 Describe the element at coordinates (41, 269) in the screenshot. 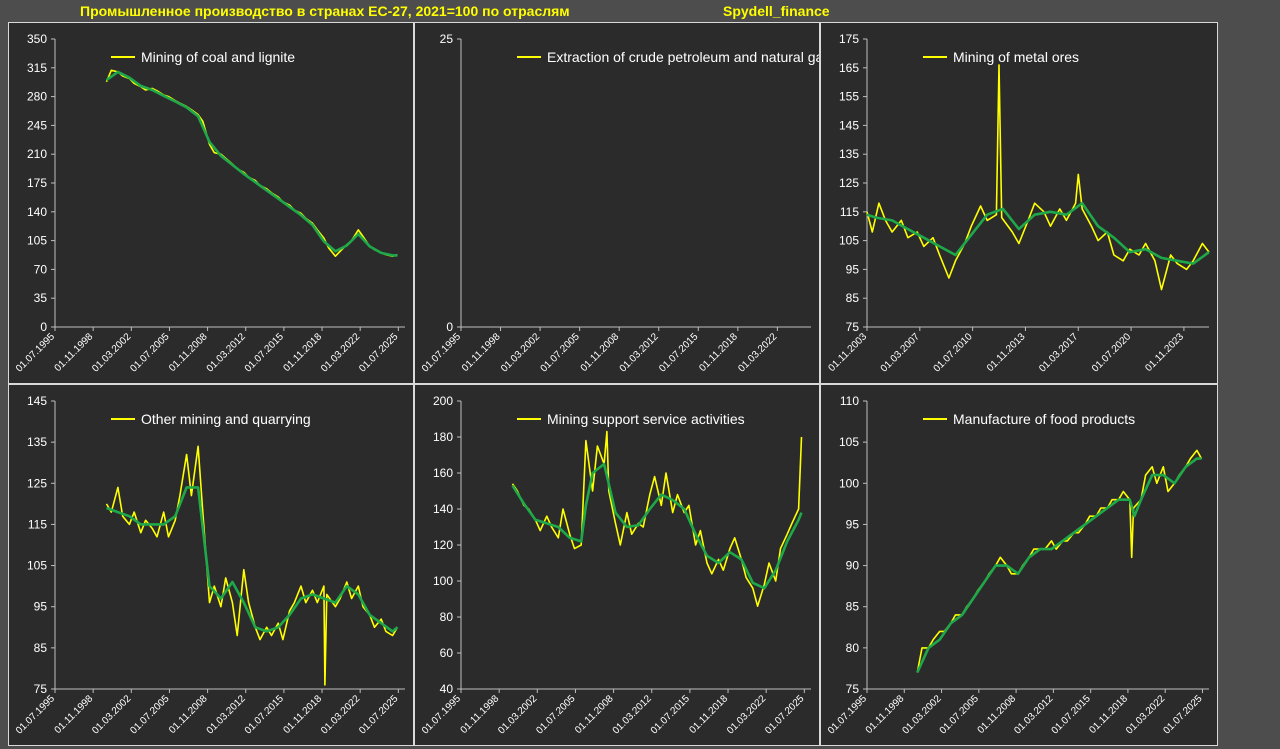

I see `y-tick-label: 70` at that location.